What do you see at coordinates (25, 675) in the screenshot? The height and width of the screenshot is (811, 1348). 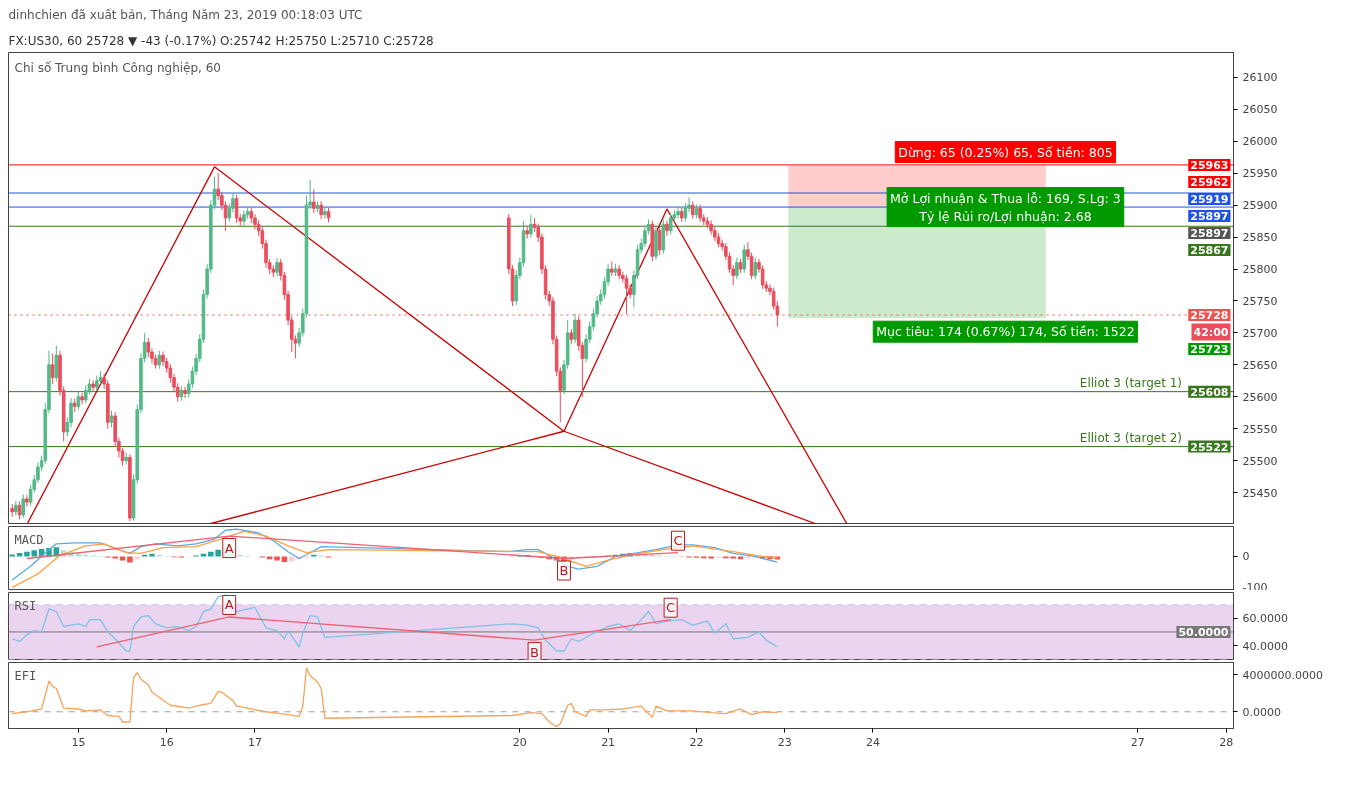 I see `text: EFI` at bounding box center [25, 675].